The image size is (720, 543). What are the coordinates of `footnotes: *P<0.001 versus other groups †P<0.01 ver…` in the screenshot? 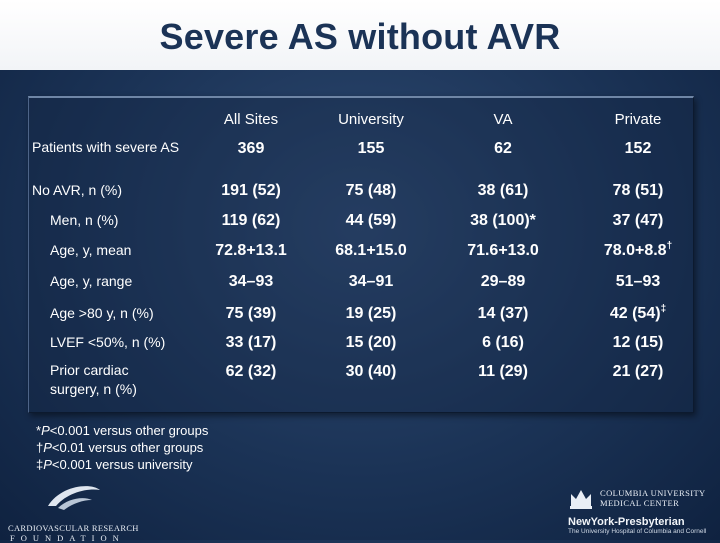 It's located at (122, 447).